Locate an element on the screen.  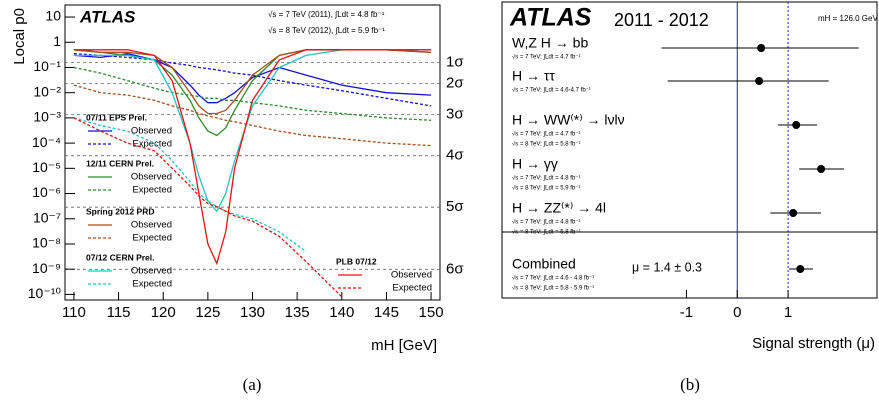
sigma-label: 5σ is located at coordinates (455, 206).